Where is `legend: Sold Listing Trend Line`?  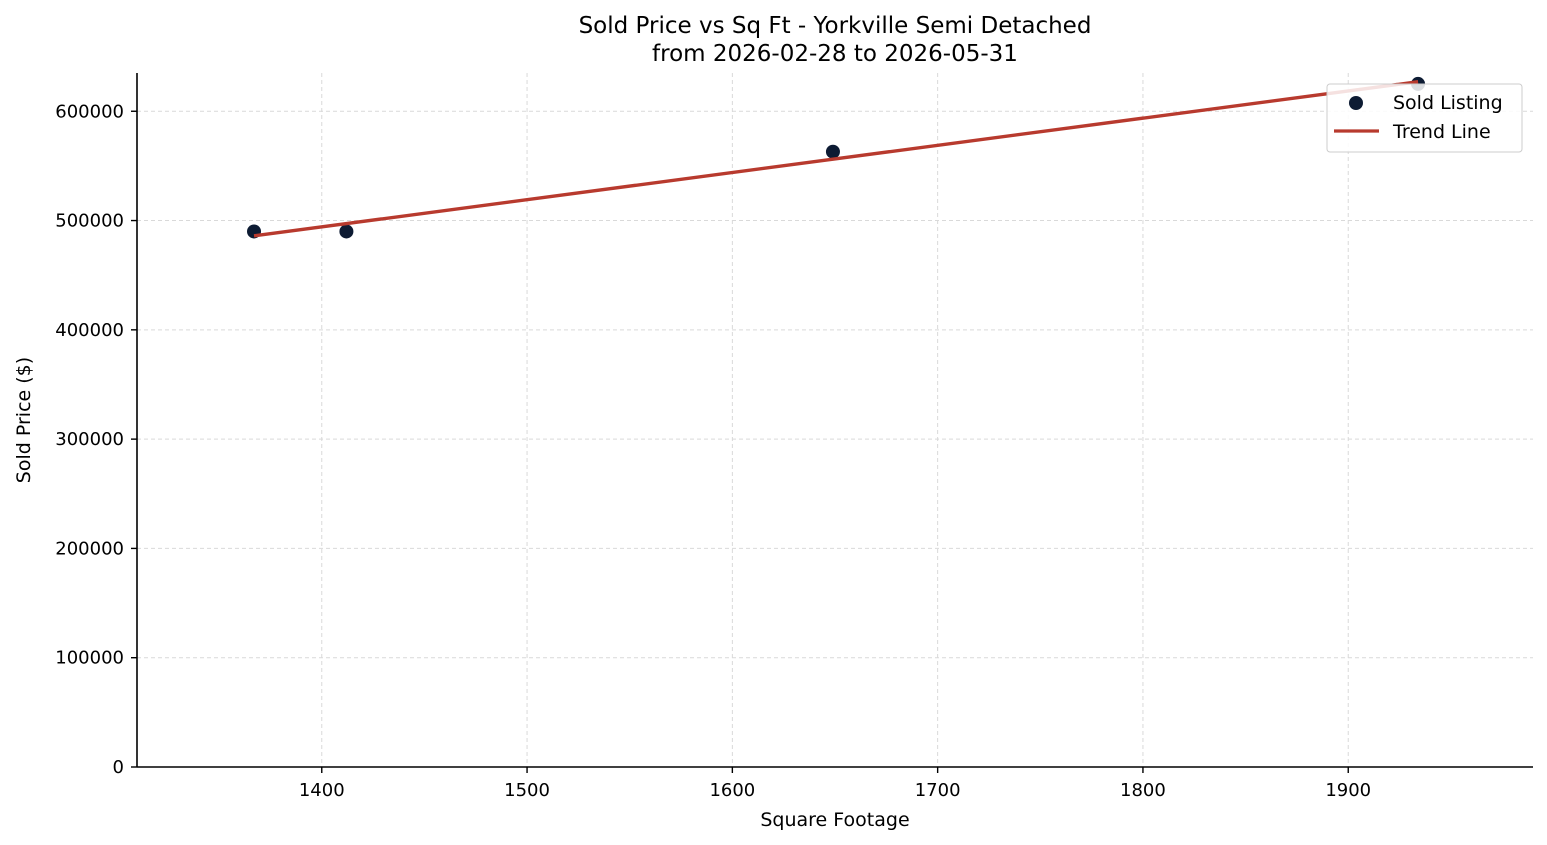 legend: Sold Listing Trend Line is located at coordinates (1424, 118).